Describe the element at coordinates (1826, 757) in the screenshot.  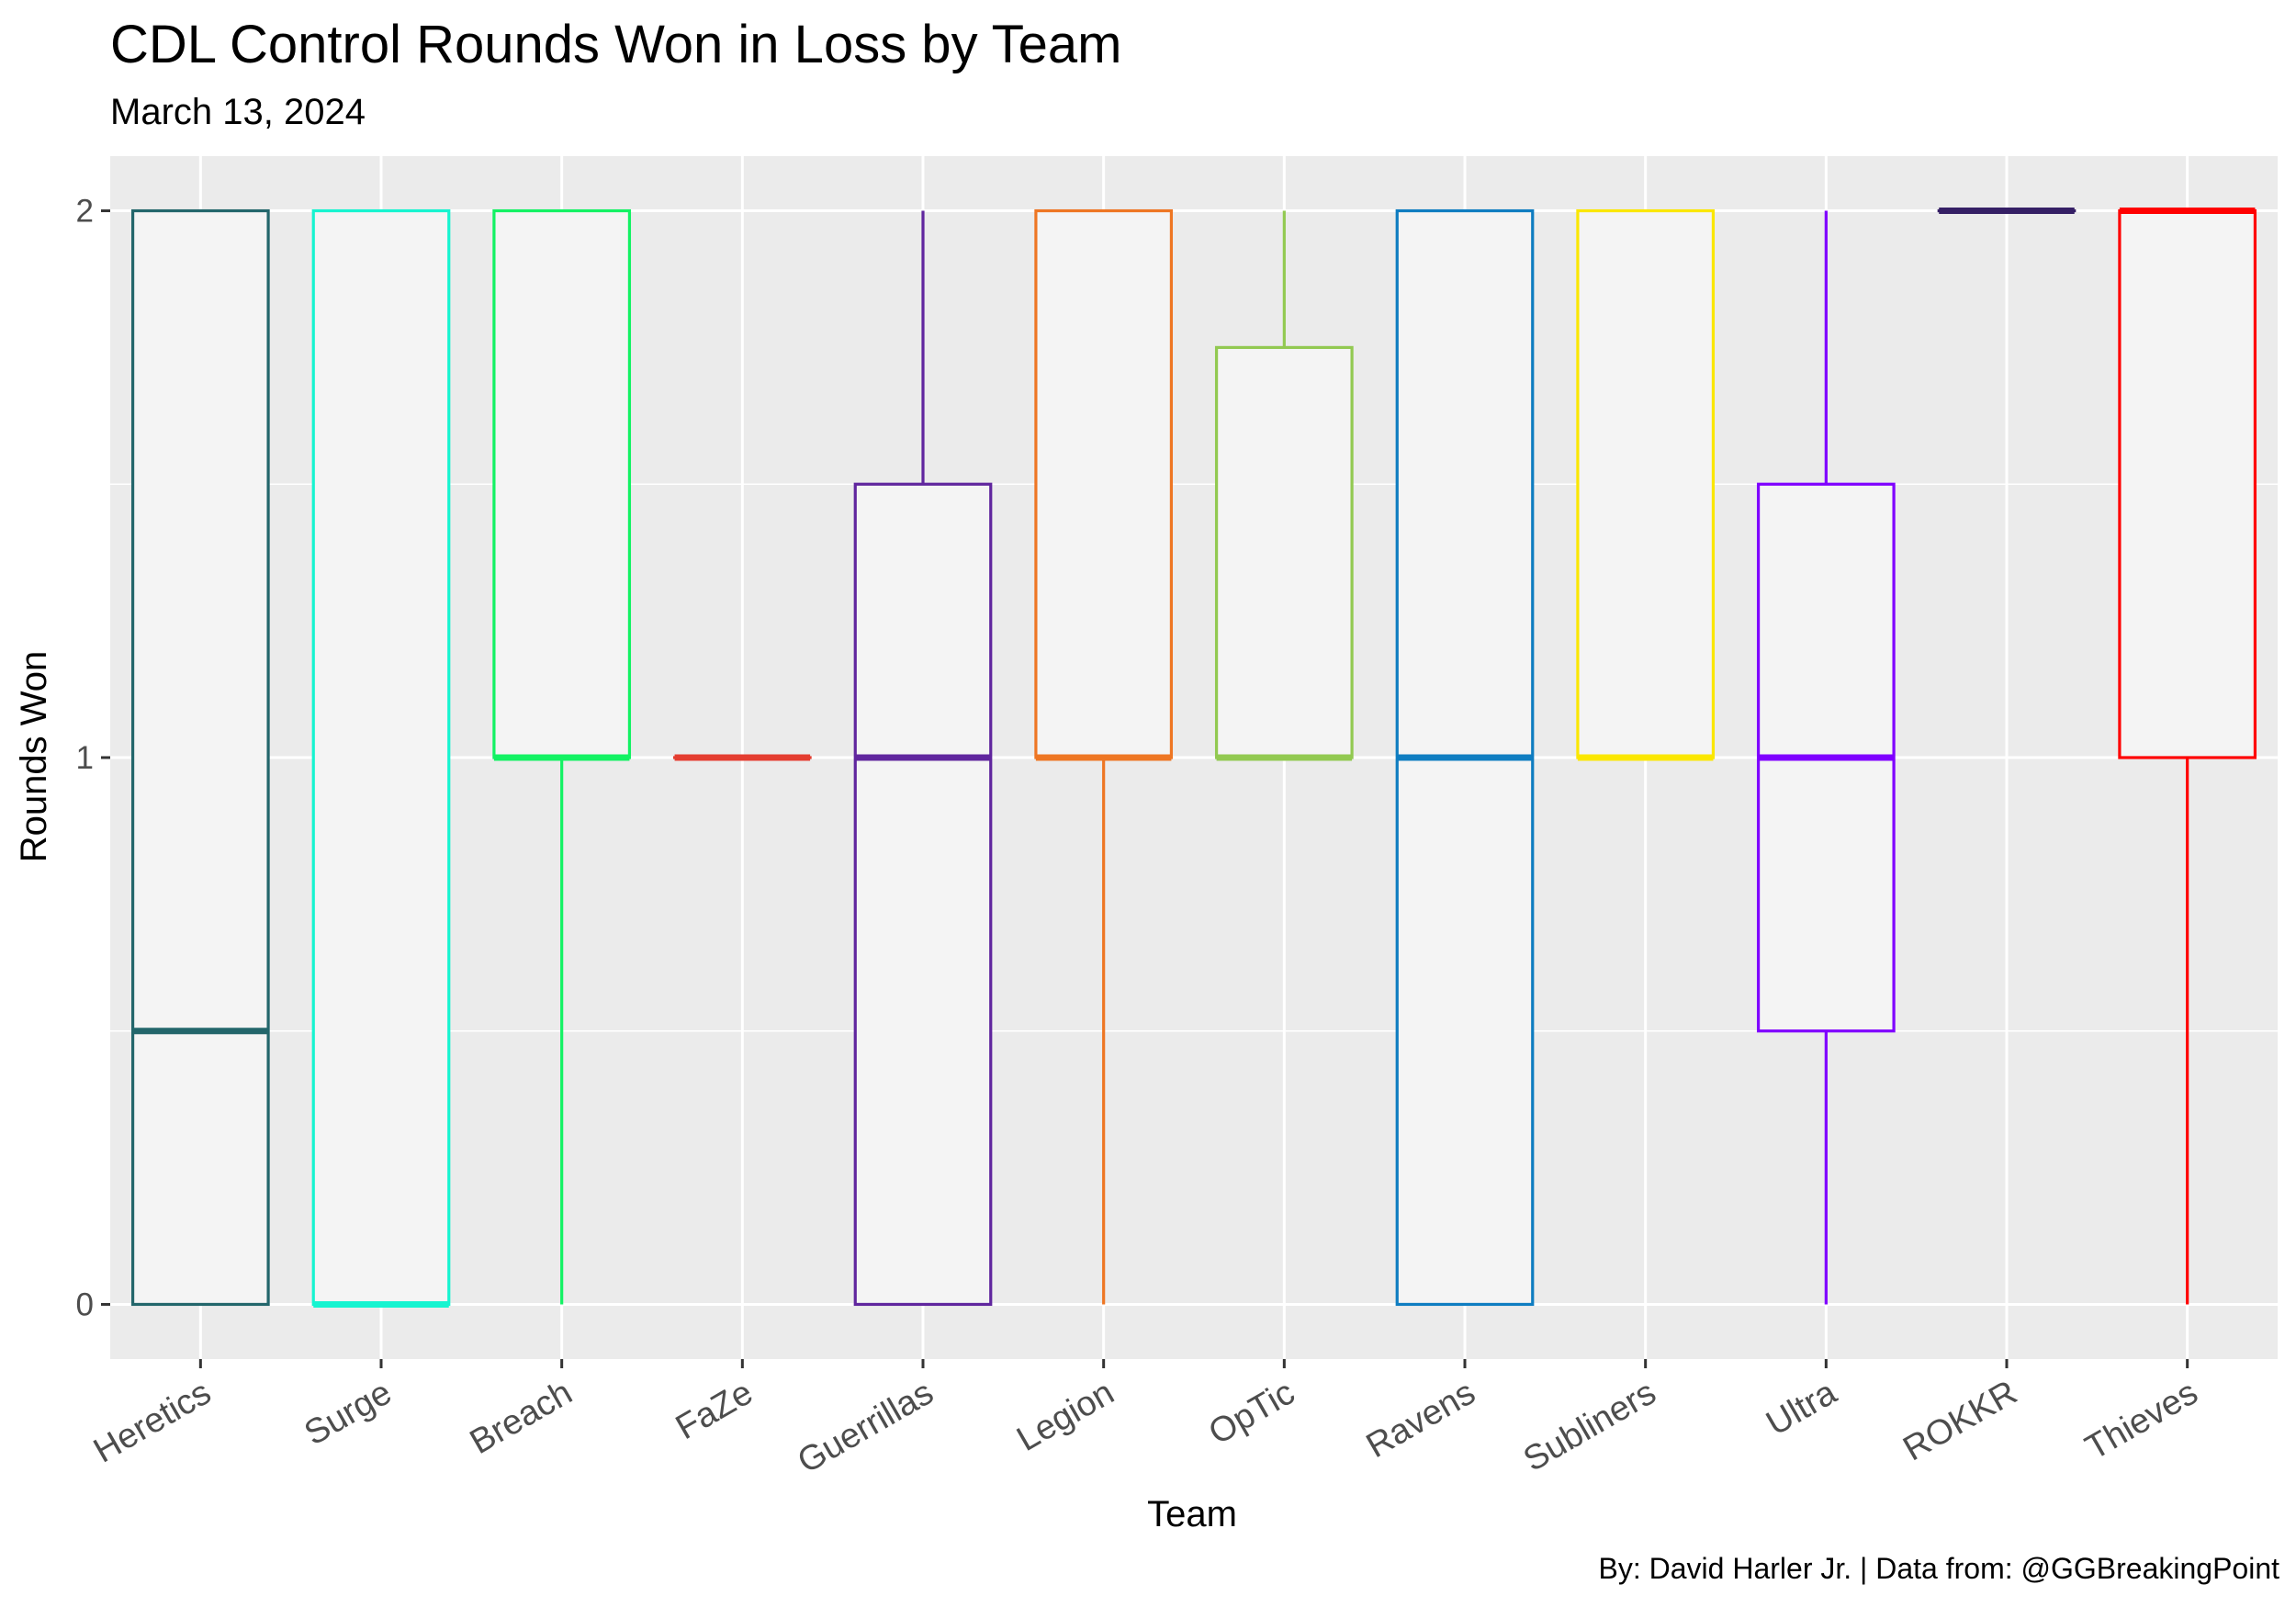
I see `box-ultra` at that location.